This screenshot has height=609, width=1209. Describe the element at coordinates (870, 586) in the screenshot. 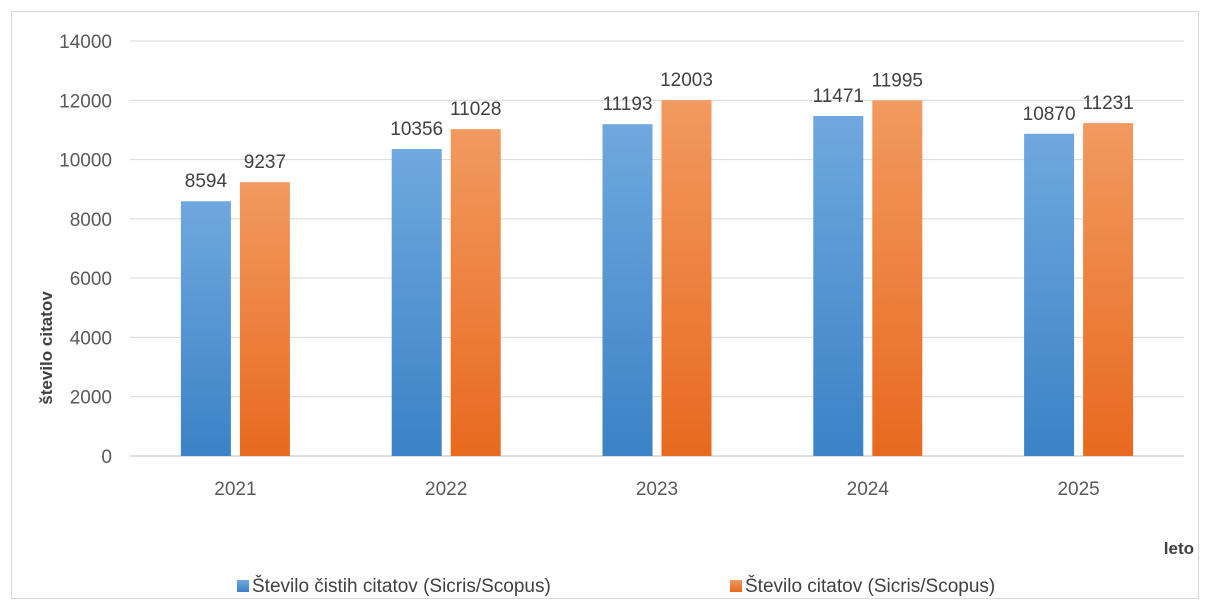

I see `legend-label-series-2: Število citatov (Sicris/Scopus)` at that location.